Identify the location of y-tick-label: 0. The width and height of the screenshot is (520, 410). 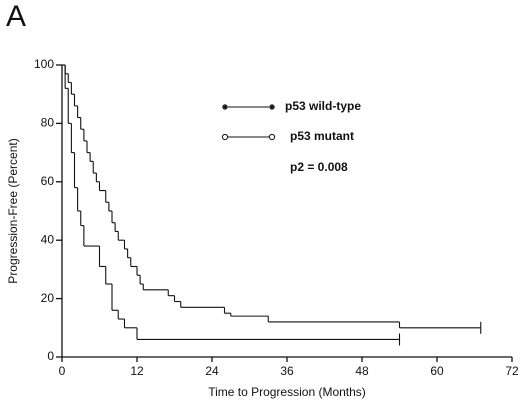
(50, 356).